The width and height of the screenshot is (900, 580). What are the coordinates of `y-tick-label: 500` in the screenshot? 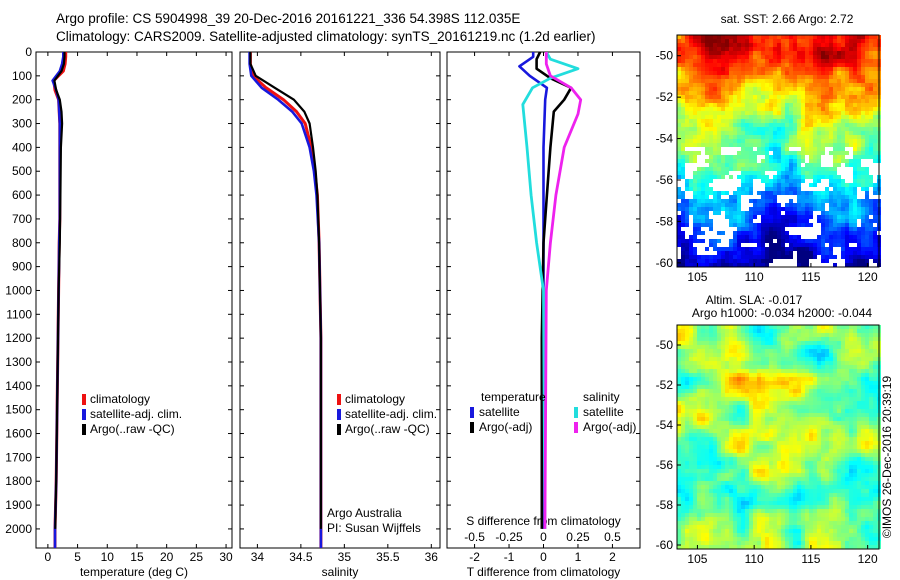 It's located at (22, 171).